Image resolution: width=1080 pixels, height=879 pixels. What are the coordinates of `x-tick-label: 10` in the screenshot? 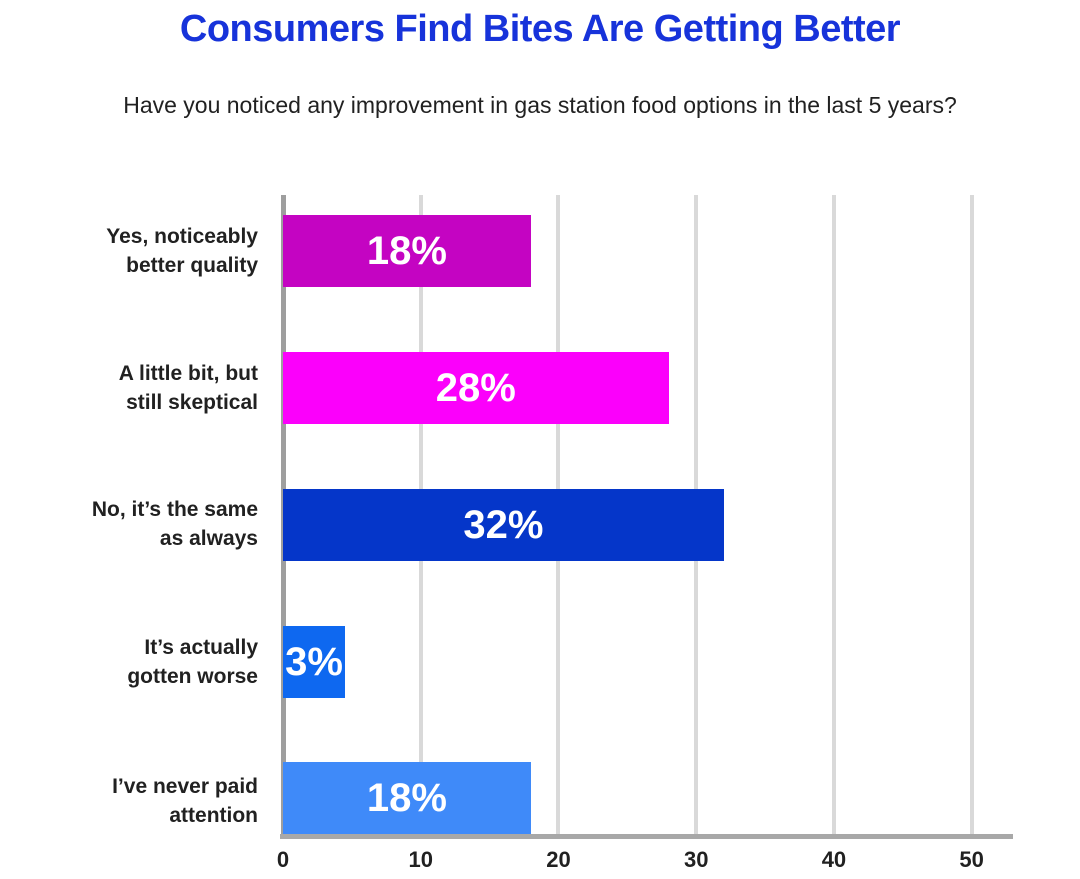 It's located at (420, 859).